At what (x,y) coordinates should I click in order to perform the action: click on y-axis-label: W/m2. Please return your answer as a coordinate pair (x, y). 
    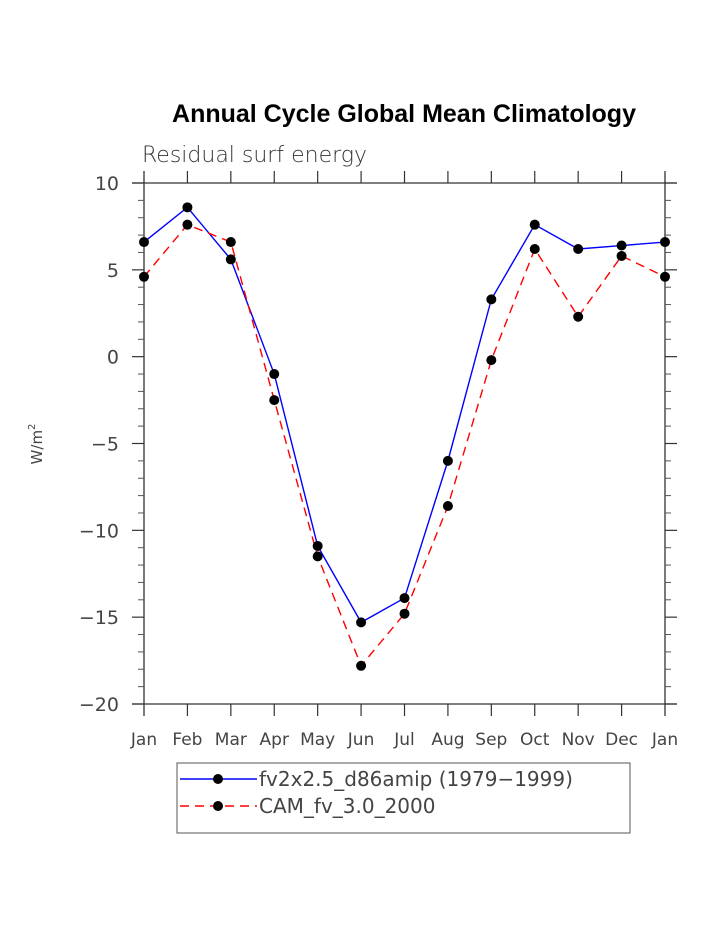
    Looking at the image, I should click on (36, 444).